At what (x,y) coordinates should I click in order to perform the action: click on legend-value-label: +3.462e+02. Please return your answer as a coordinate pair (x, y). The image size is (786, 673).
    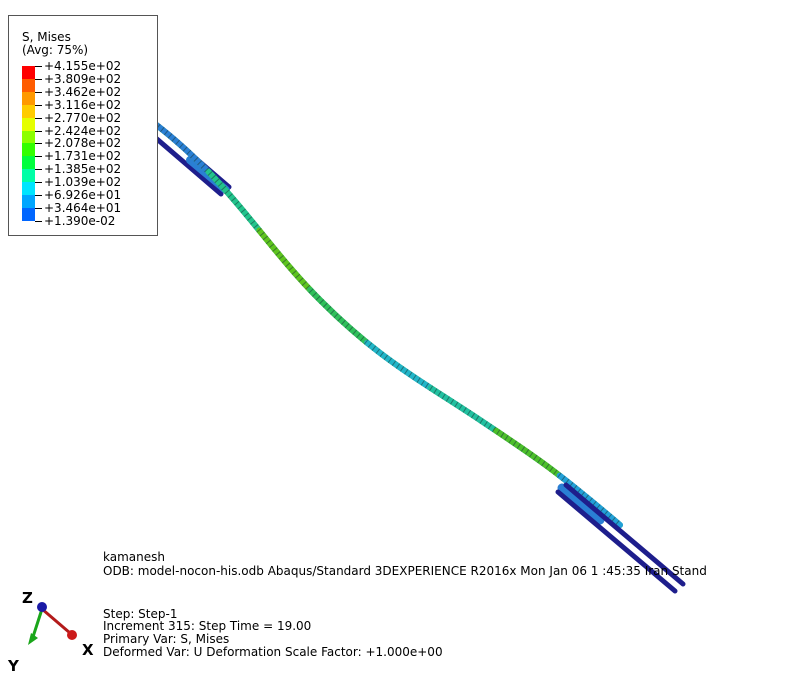
    Looking at the image, I should click on (83, 92).